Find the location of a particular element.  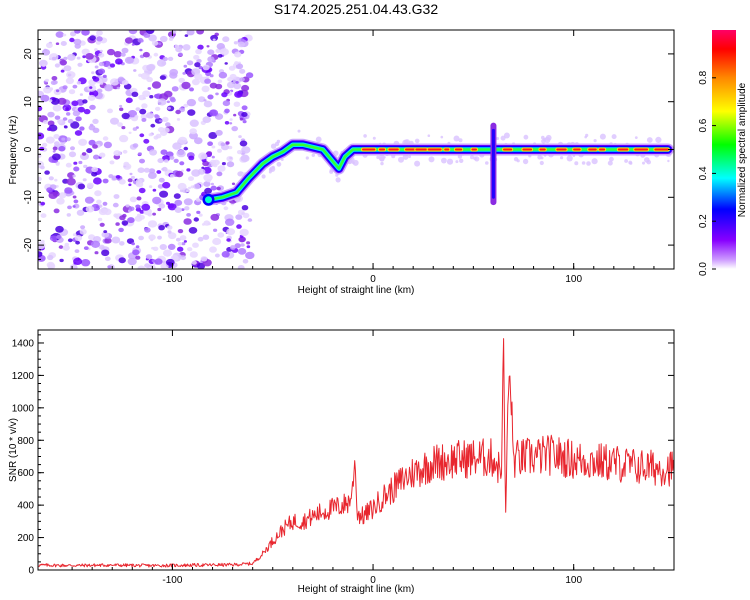

spectrogram-x-label: Height of straight line (km) is located at coordinates (356, 290).